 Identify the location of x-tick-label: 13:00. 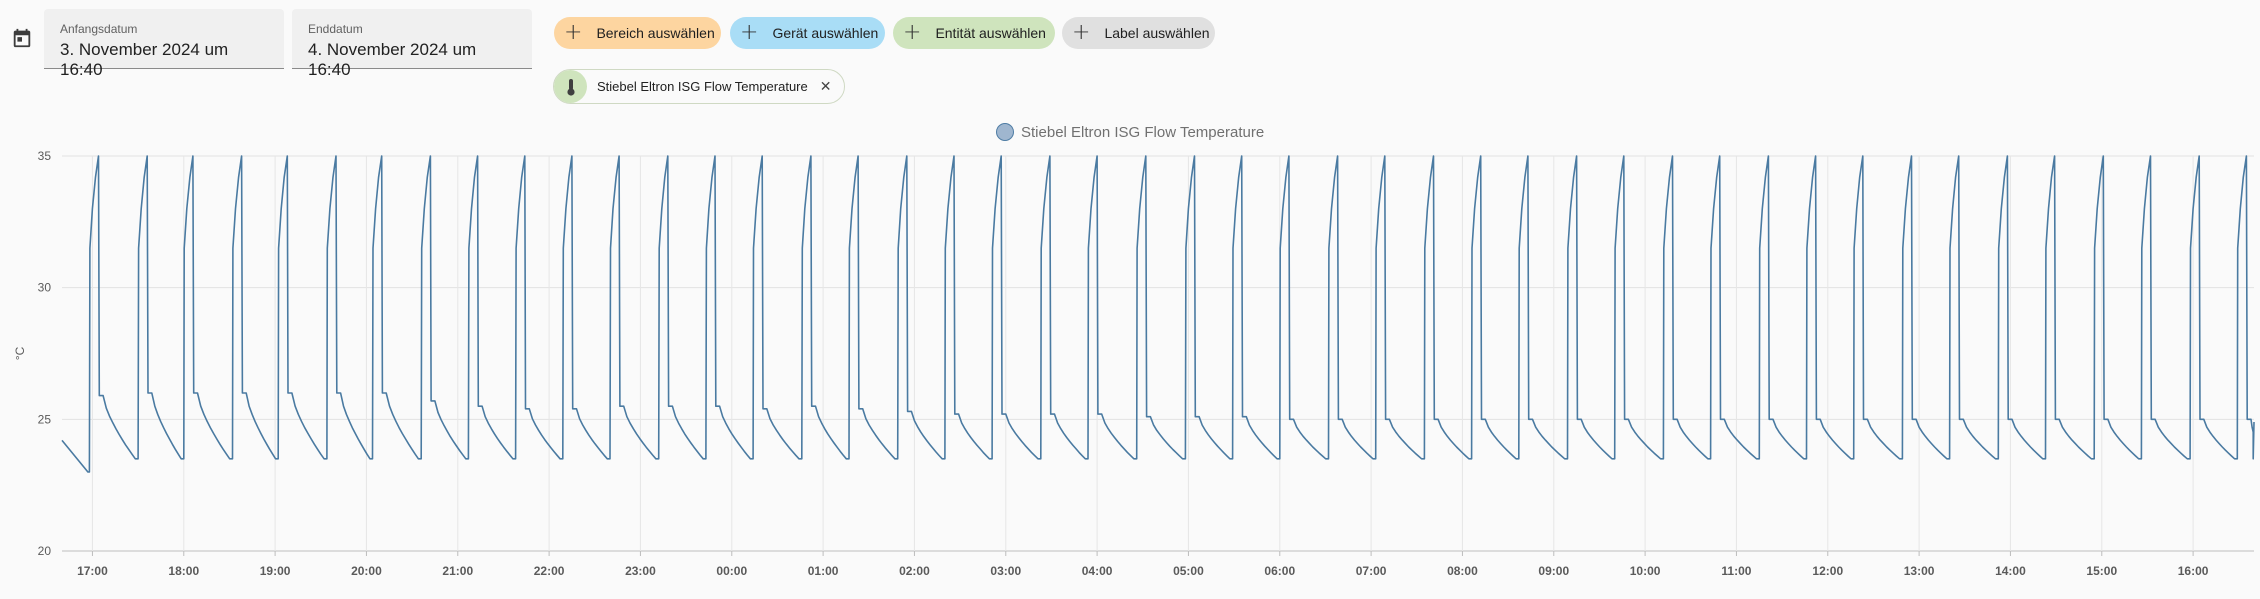
(1919, 571).